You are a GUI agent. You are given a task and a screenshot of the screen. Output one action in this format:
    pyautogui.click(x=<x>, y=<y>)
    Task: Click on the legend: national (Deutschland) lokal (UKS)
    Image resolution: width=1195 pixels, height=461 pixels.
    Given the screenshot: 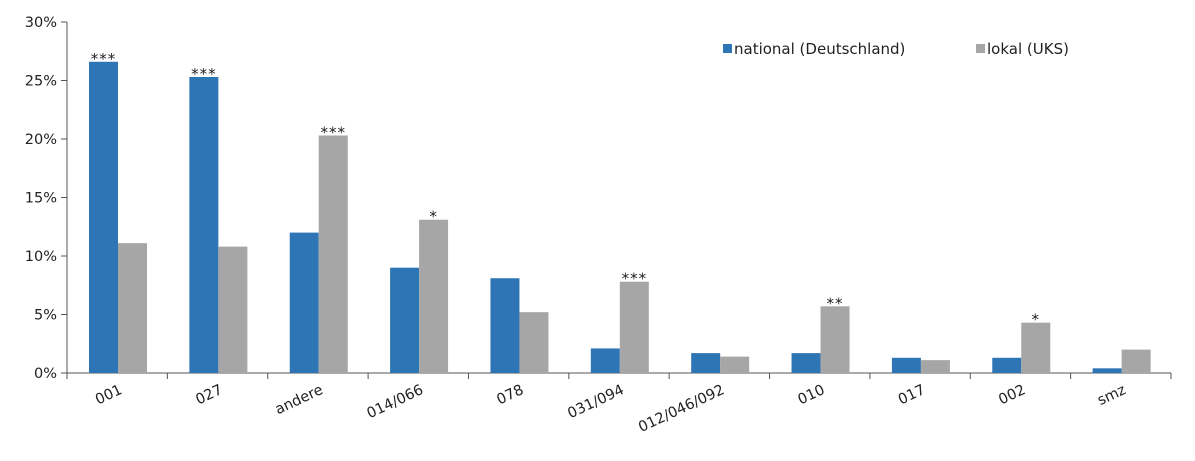 What is the action you would take?
    pyautogui.click(x=896, y=49)
    